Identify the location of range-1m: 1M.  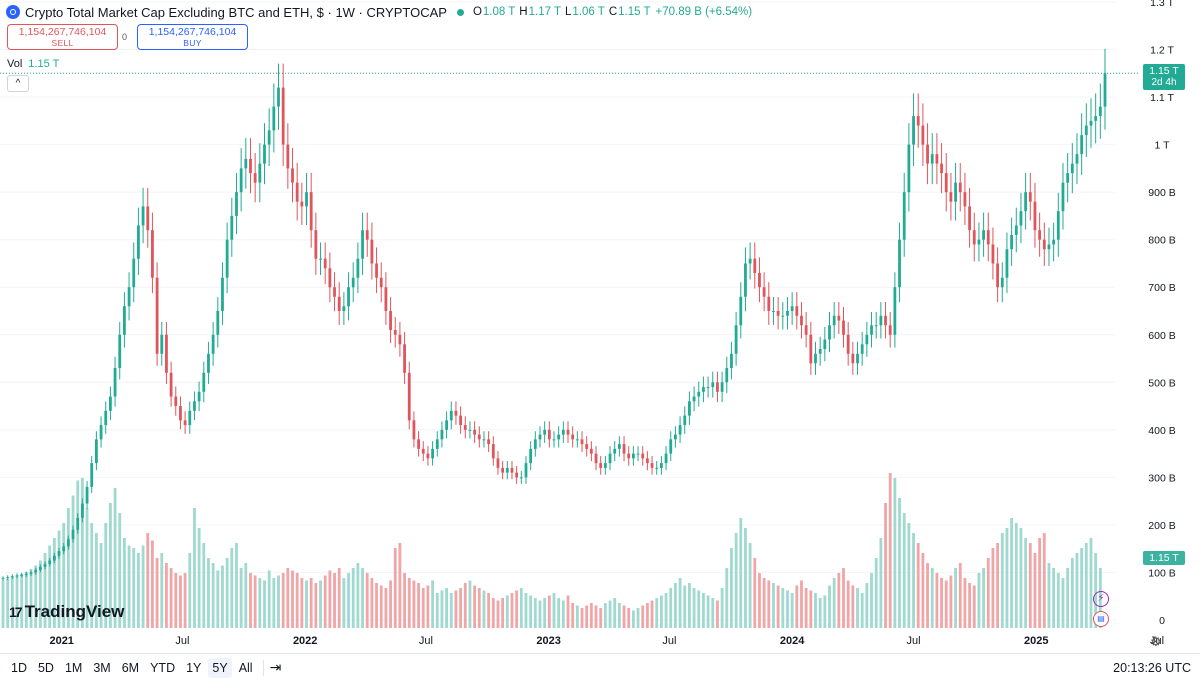
(73, 667).